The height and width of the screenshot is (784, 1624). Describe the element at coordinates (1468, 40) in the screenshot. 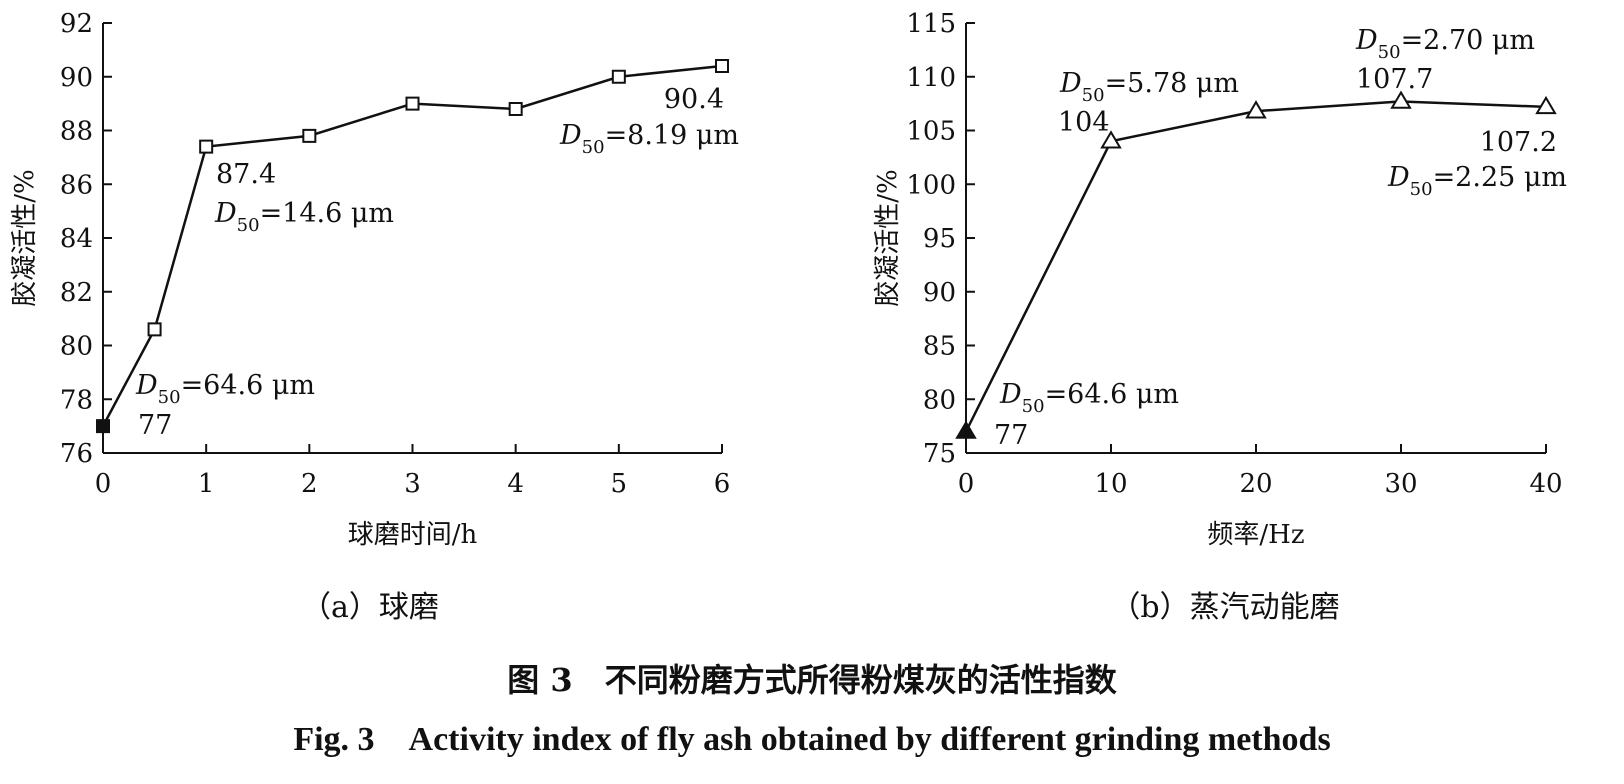

I see `annotation-d50-b2-rest: =2.70 μm` at that location.